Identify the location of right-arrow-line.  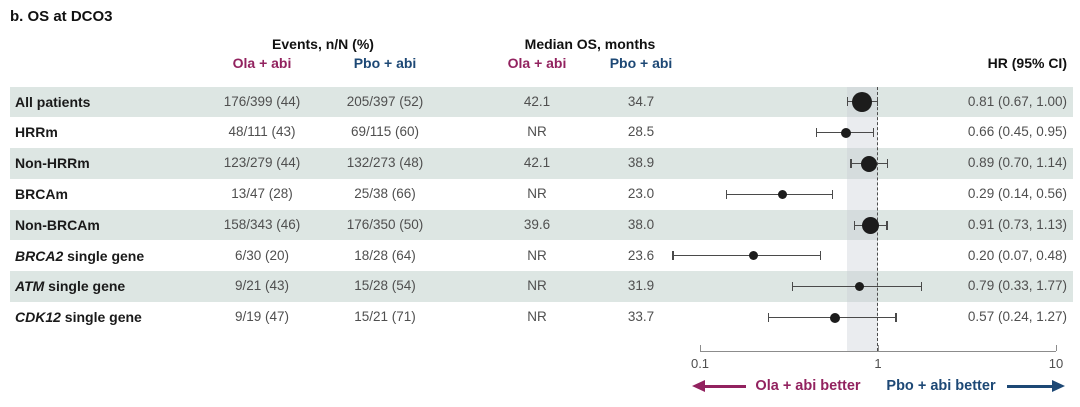
(1029, 386).